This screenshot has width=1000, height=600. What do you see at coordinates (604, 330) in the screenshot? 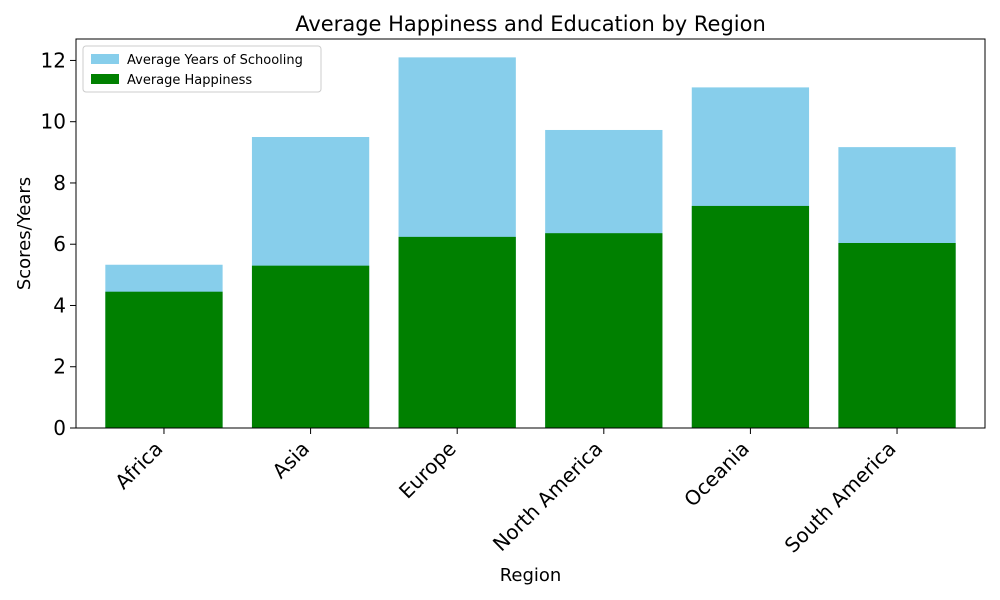
I see `bar-happiness-north-america` at bounding box center [604, 330].